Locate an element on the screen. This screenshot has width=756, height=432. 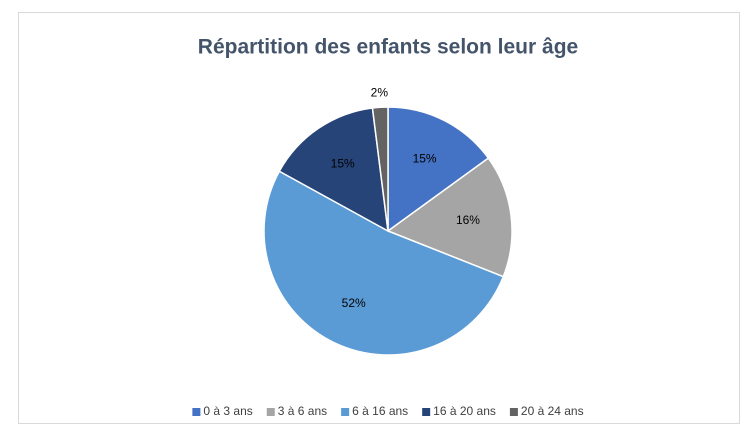
legend-label: 0 à 3 ans is located at coordinates (227, 411).